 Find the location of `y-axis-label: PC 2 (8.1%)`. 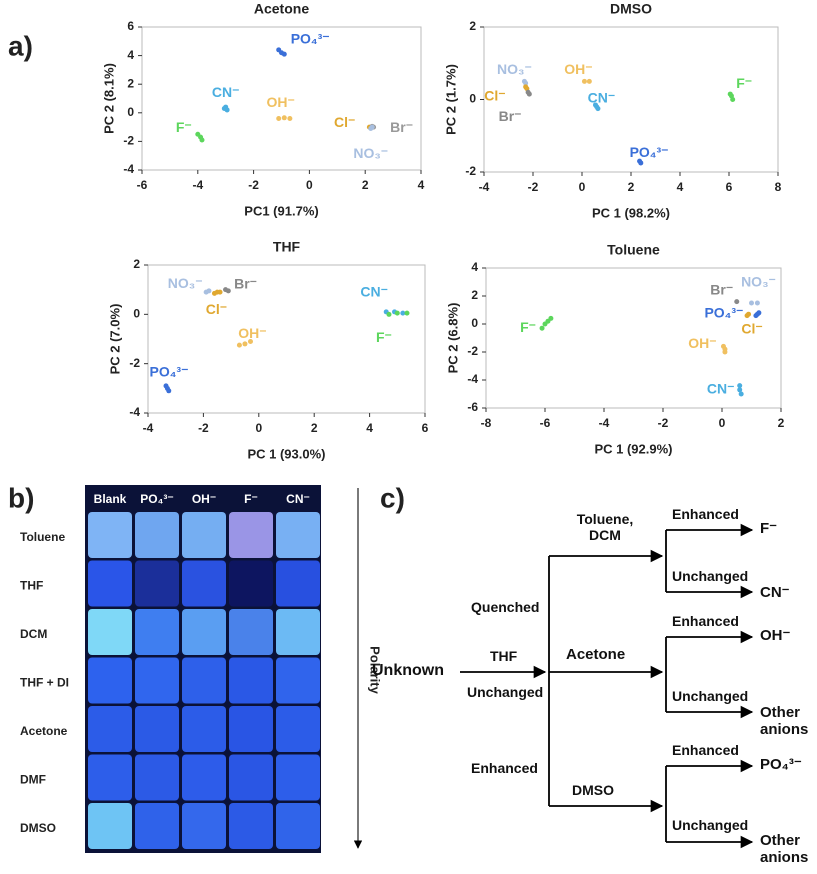

y-axis-label: PC 2 (8.1%) is located at coordinates (108, 98).